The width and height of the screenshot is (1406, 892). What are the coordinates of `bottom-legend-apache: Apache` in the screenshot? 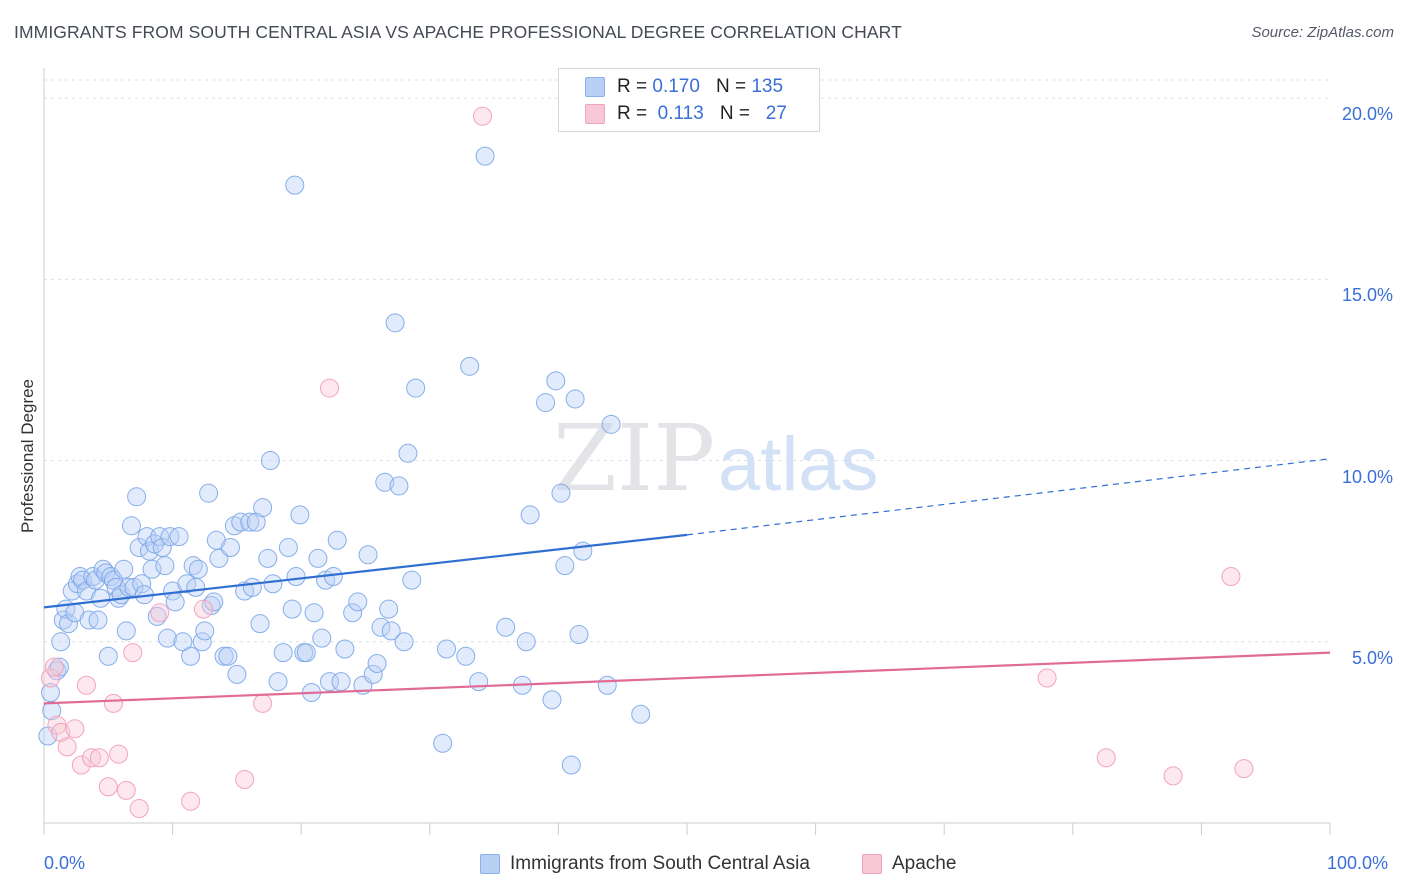 It's located at (909, 864).